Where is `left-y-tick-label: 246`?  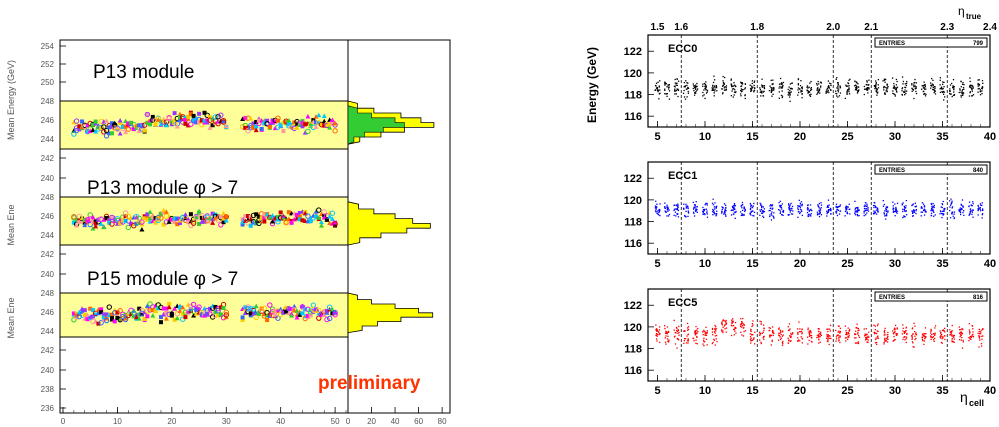
left-y-tick-label: 246 is located at coordinates (48, 120).